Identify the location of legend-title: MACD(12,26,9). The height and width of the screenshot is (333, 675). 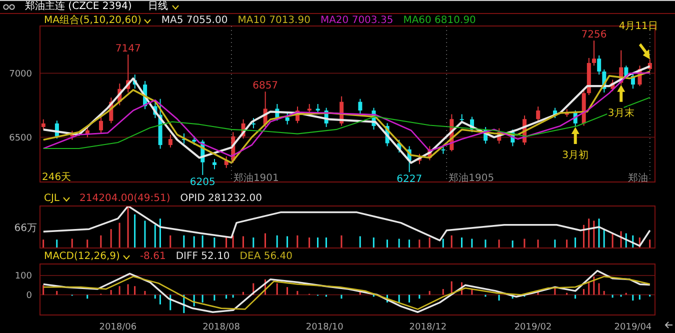
(82, 257).